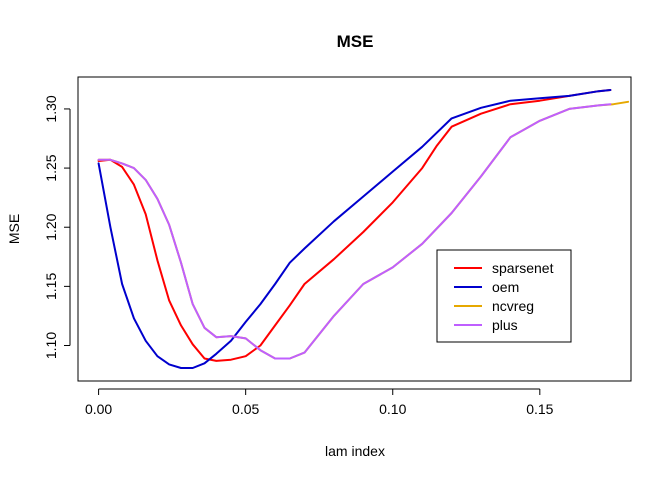 The width and height of the screenshot is (672, 480). Describe the element at coordinates (355, 41) in the screenshot. I see `chart-title: MSE` at that location.